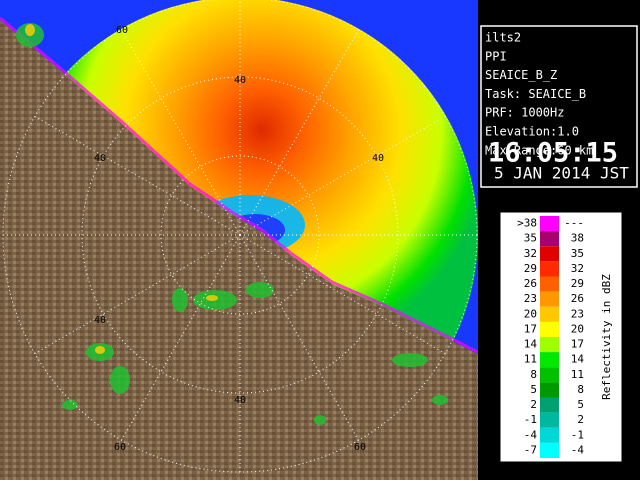  Describe the element at coordinates (578, 449) in the screenshot. I see `legend-high: -4` at that location.